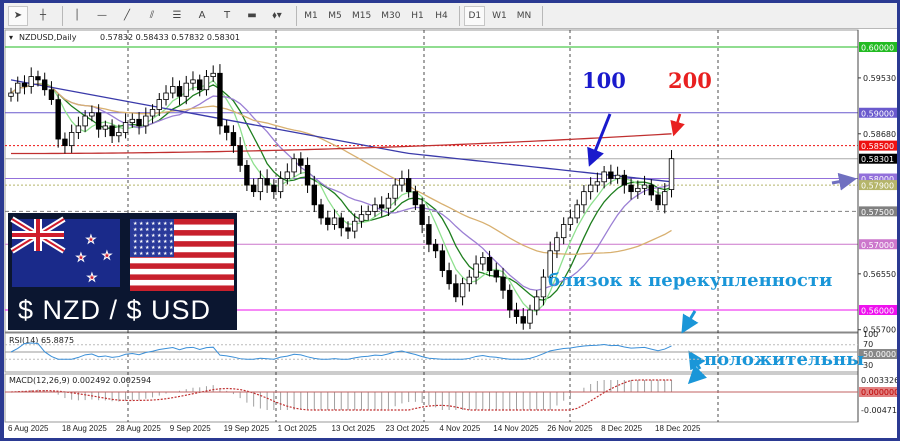  Describe the element at coordinates (11, 37) in the screenshot. I see `collapse-arrow-icon: ▾` at that location.